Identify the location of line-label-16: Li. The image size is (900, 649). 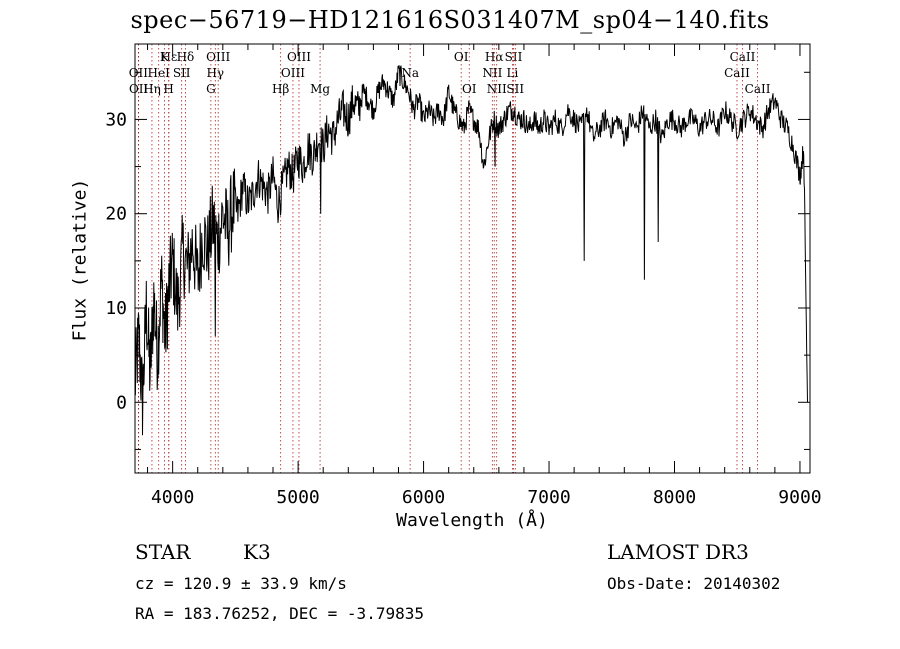
(512, 73).